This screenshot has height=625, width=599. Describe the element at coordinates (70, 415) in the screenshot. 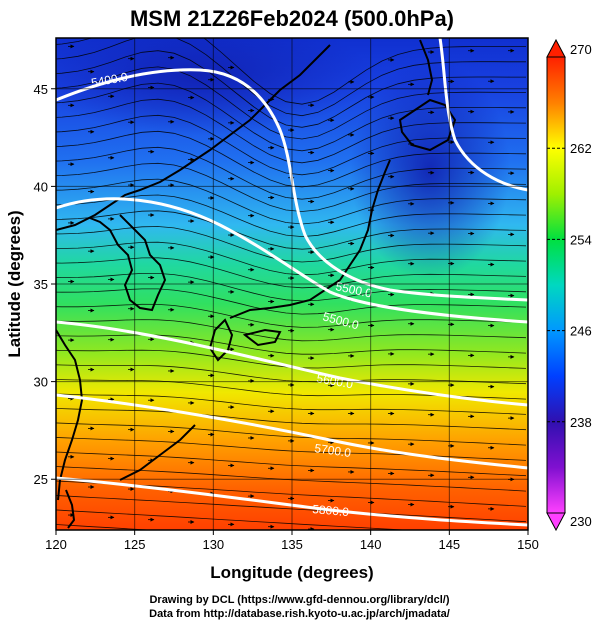

I see `coastline-china-east` at that location.